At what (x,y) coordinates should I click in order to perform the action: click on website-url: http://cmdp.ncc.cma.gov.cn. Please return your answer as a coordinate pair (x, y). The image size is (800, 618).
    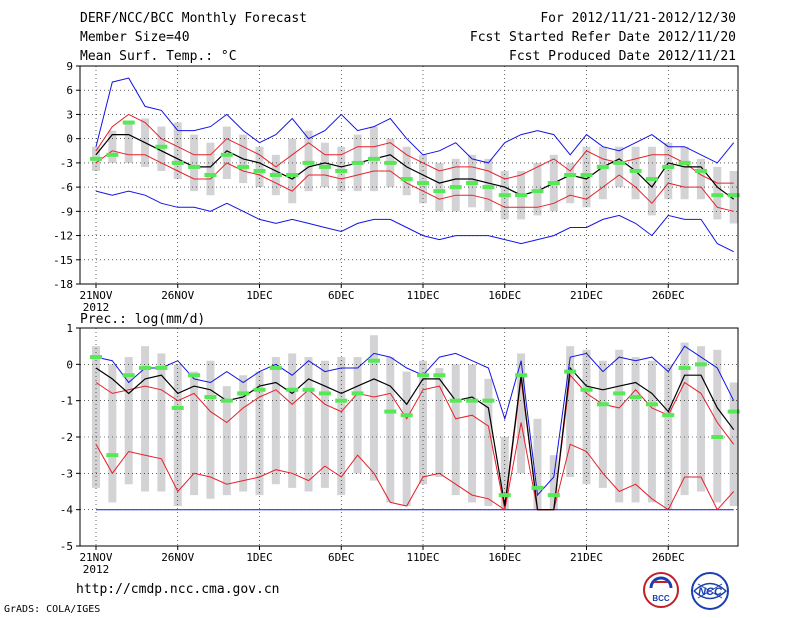
    Looking at the image, I should click on (178, 589).